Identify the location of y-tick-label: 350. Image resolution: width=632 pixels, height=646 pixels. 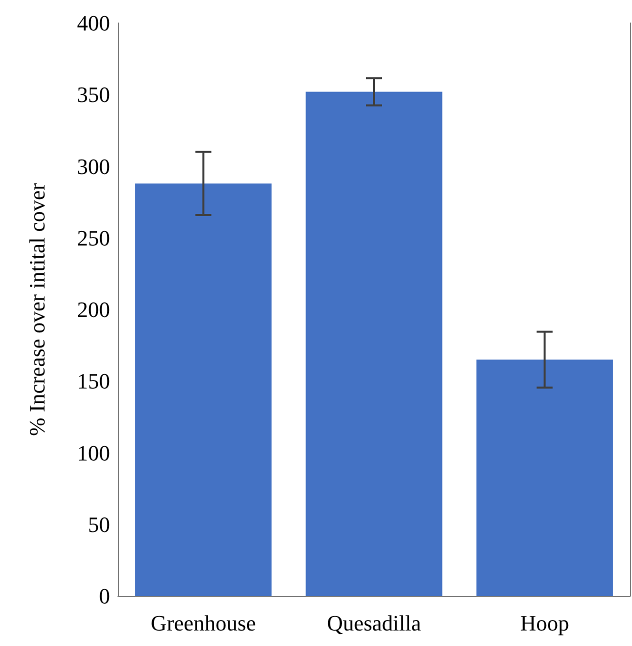
(93, 95).